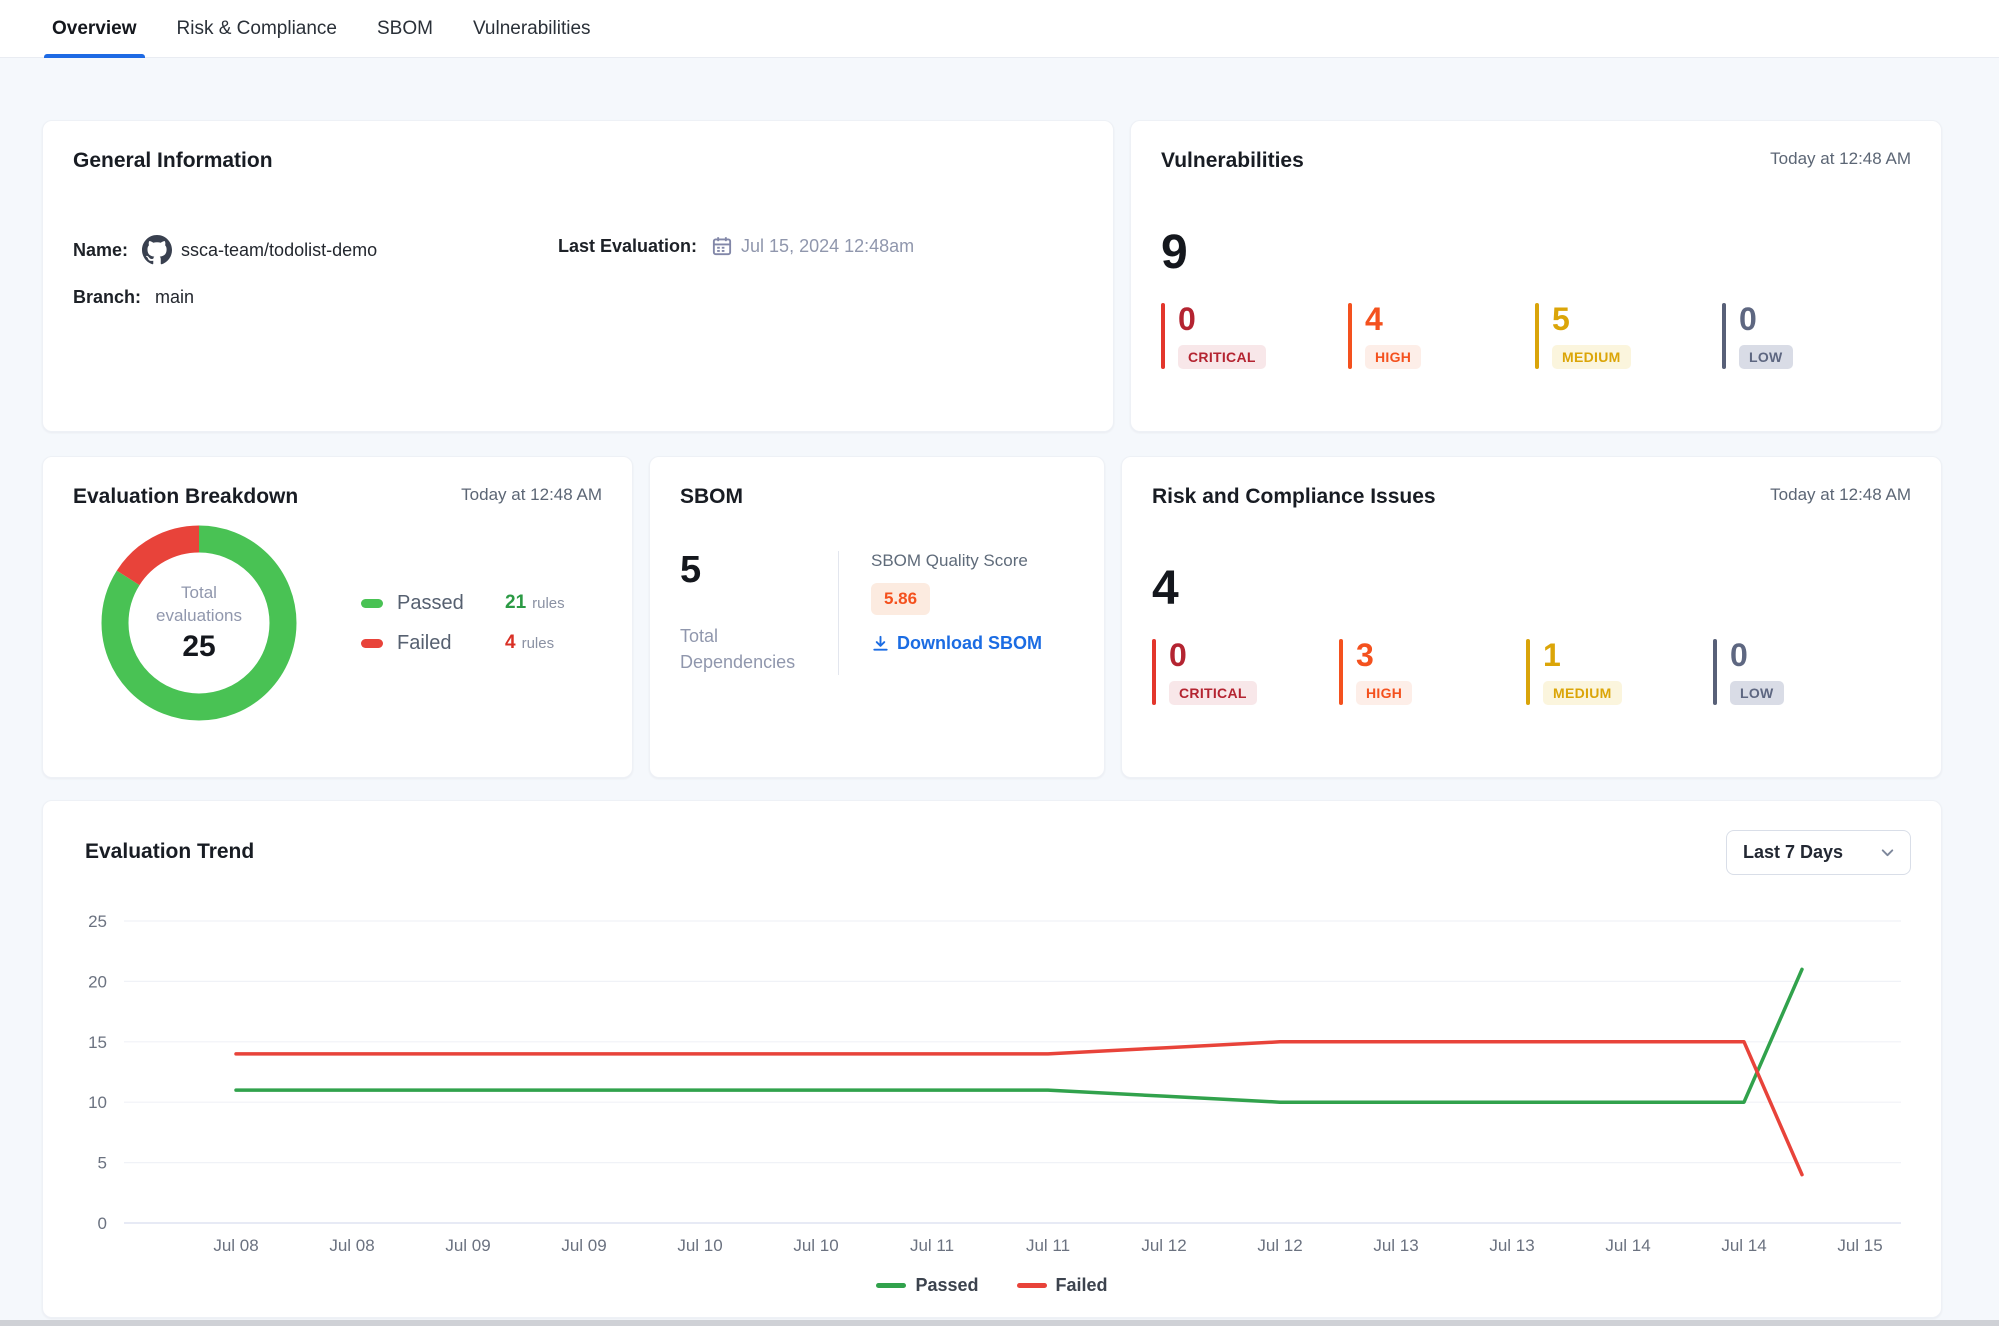 The height and width of the screenshot is (1326, 1999). I want to click on severity-high: 3 HIGH, so click(1432, 672).